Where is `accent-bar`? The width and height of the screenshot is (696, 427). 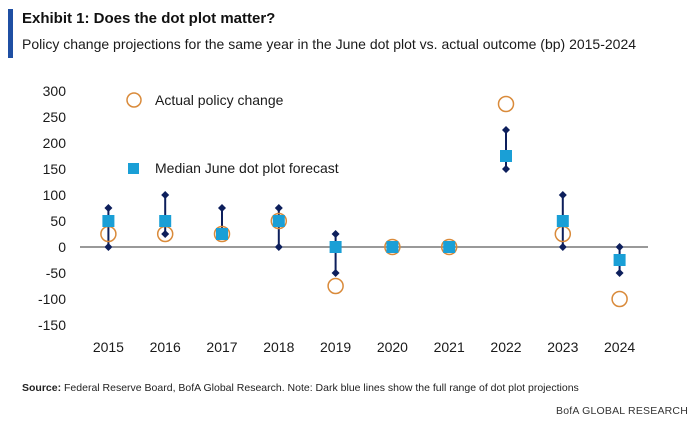
accent-bar is located at coordinates (10, 33).